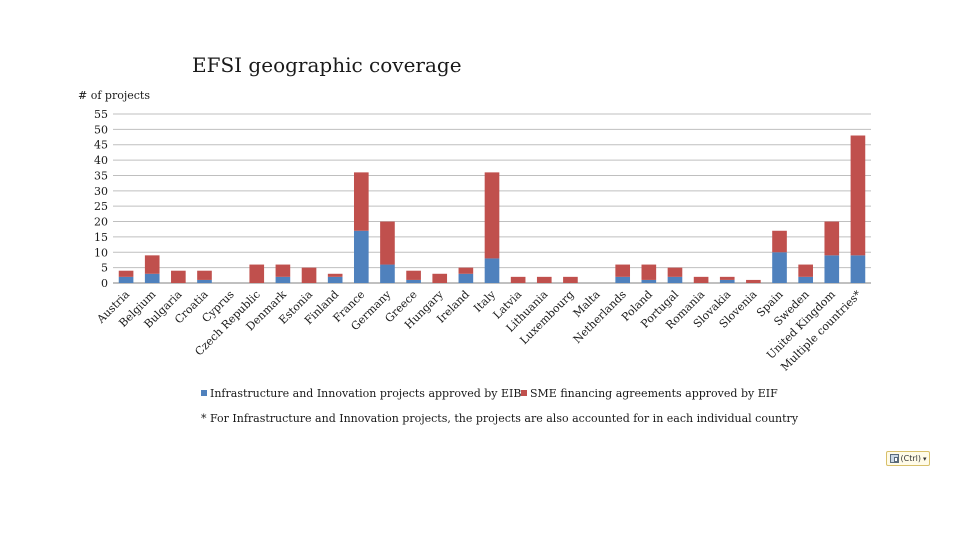  Describe the element at coordinates (327, 65) in the screenshot. I see `chart-title: EFSI geographic coverage` at that location.